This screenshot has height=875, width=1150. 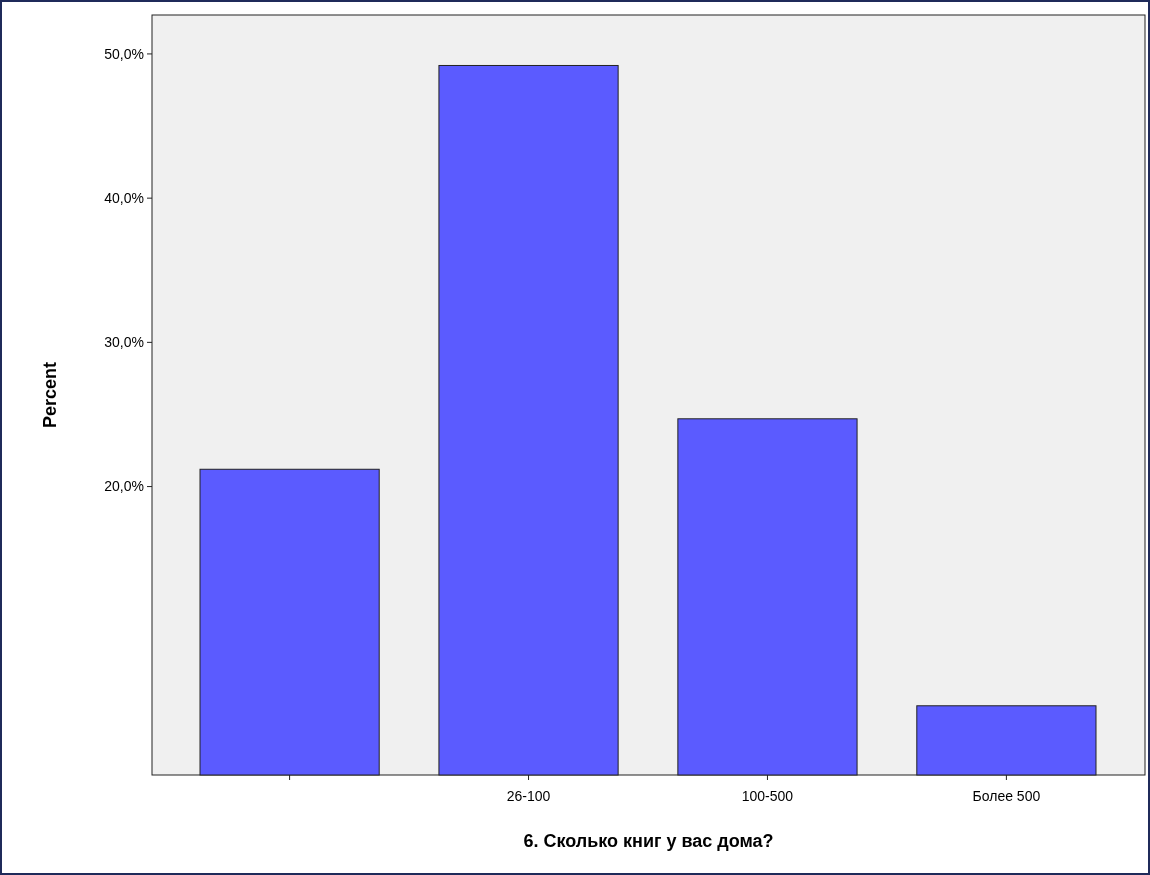 I want to click on y-tick-label: 50,0%, so click(x=124, y=53).